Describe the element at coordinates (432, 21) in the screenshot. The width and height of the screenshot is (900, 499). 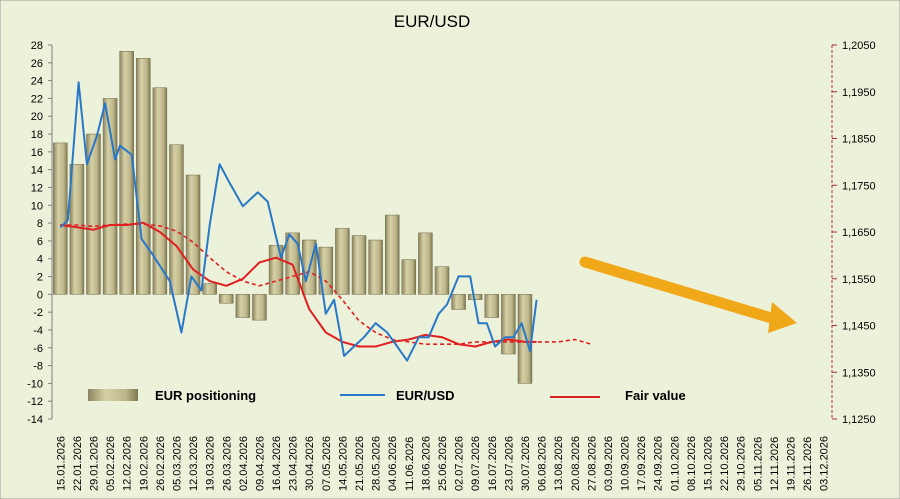
I see `chart-title: EUR/USD` at that location.